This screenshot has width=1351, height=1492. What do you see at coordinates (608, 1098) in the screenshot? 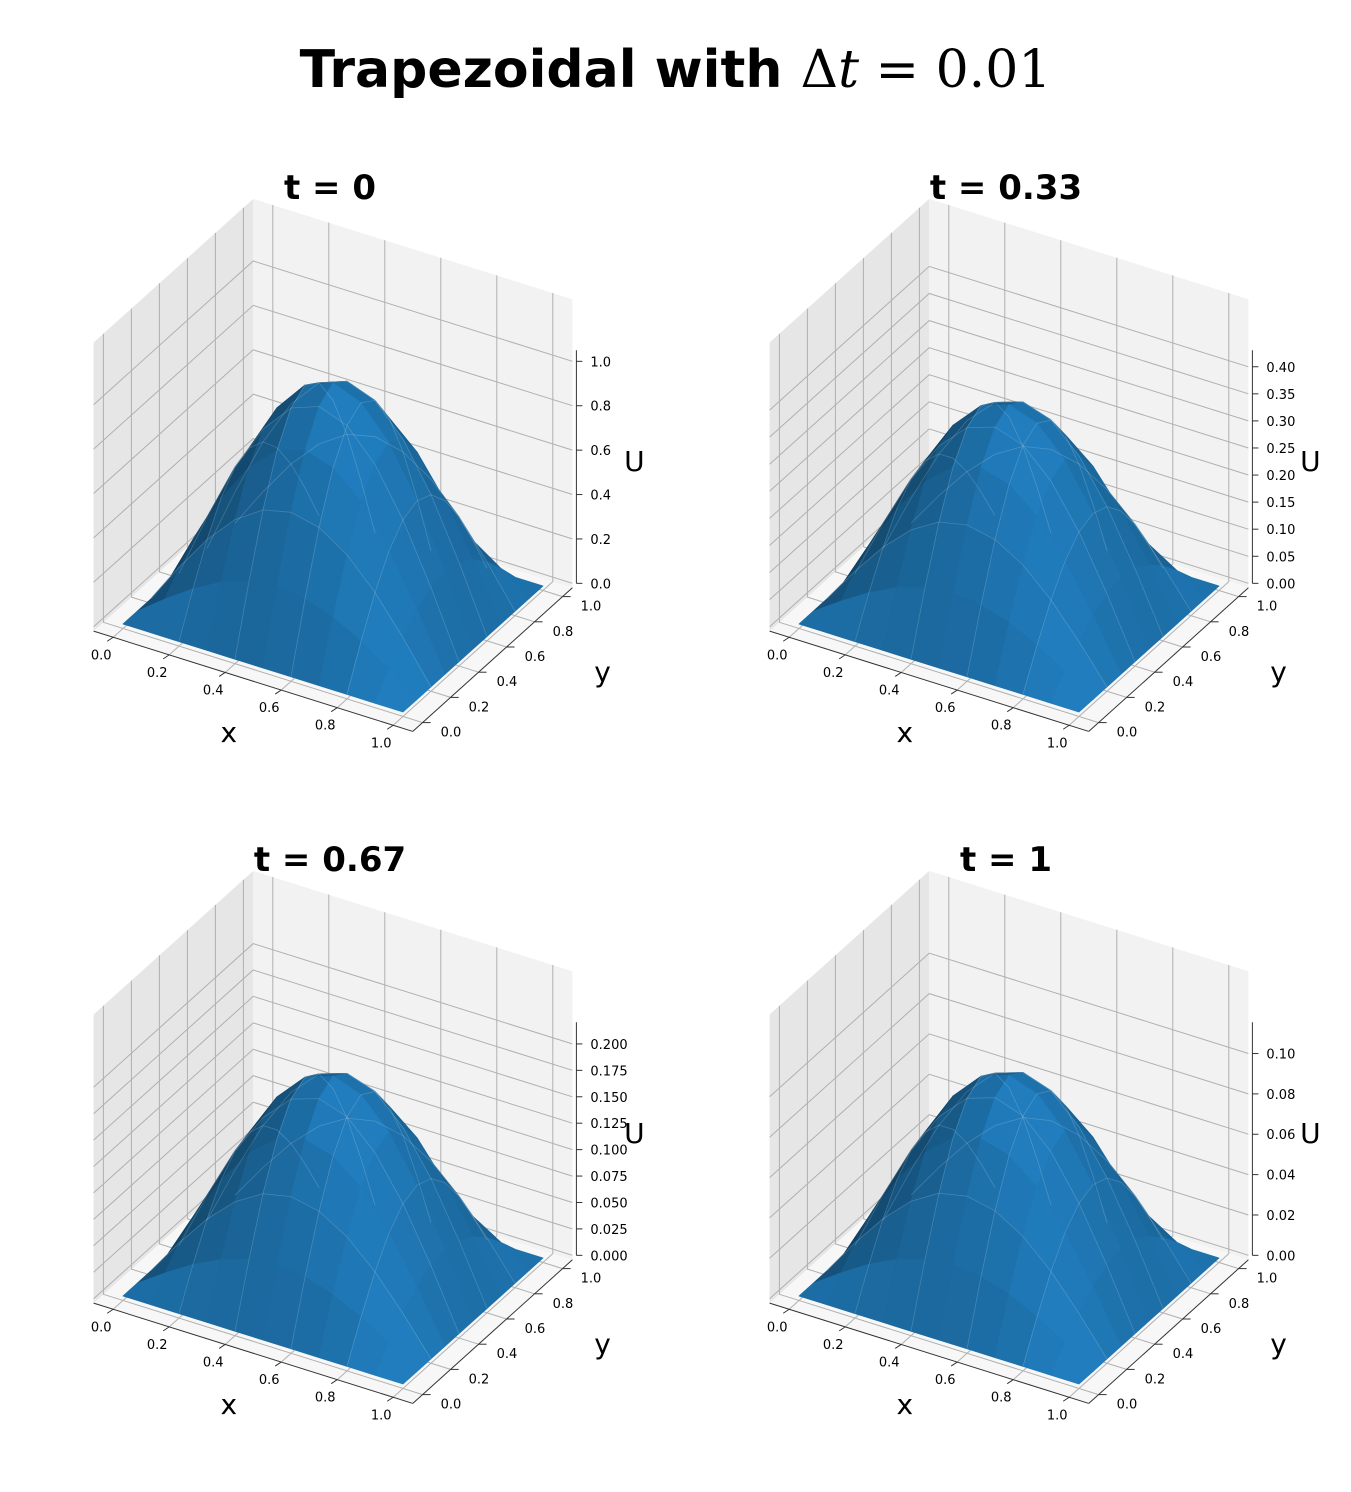
I see `z-tick-label: 0.150` at bounding box center [608, 1098].